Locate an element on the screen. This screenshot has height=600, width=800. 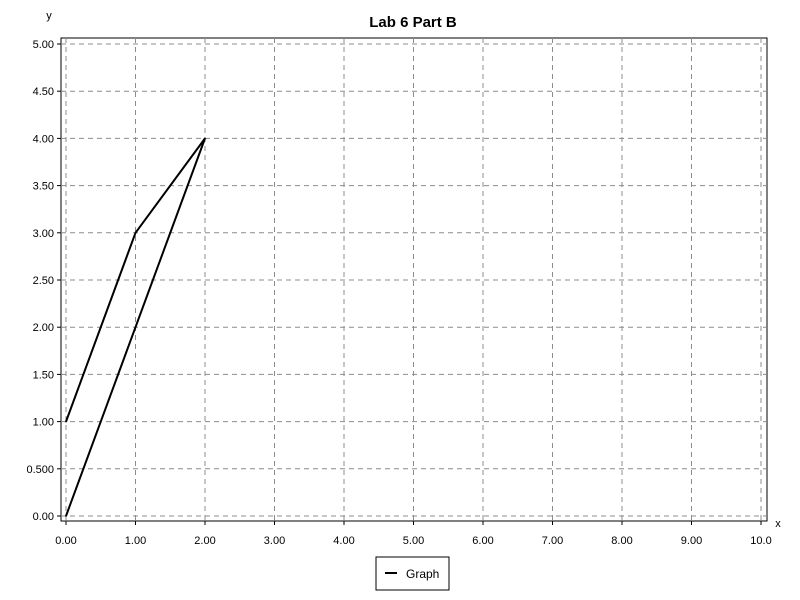
y-axis-label: y is located at coordinates (49, 16).